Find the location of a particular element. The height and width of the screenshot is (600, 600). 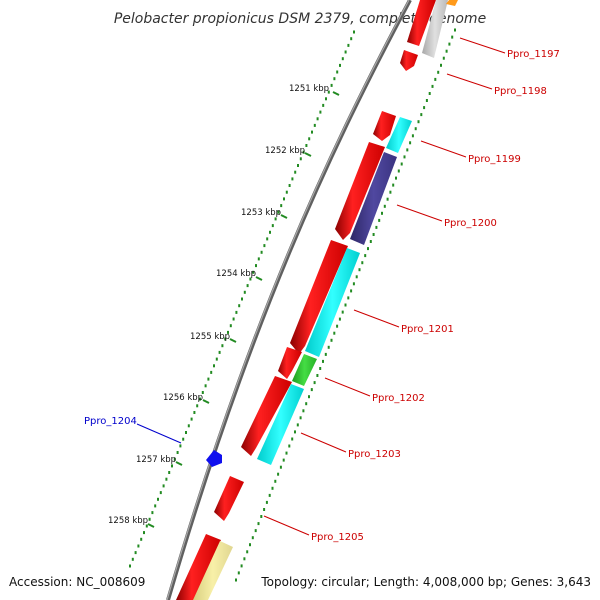

gene-ppro-1204-arrow is located at coordinates (214, 458).